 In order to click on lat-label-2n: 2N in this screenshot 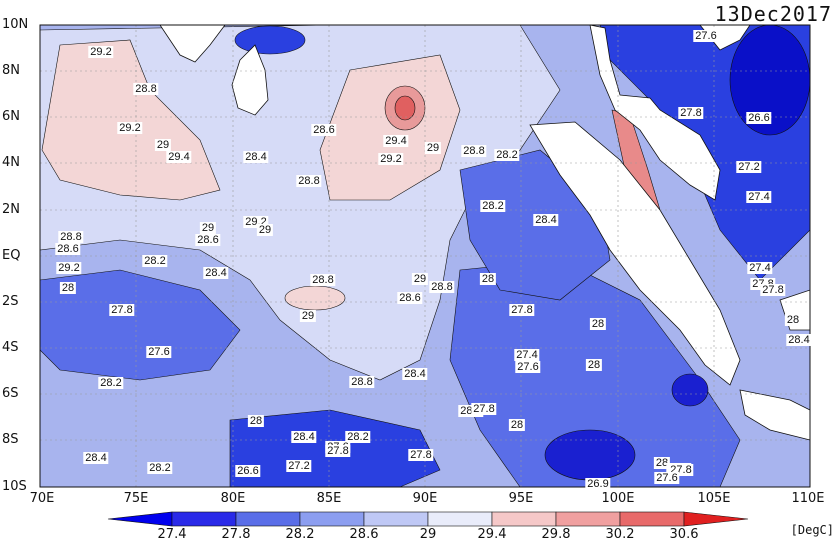, I will do `click(11, 209)`.